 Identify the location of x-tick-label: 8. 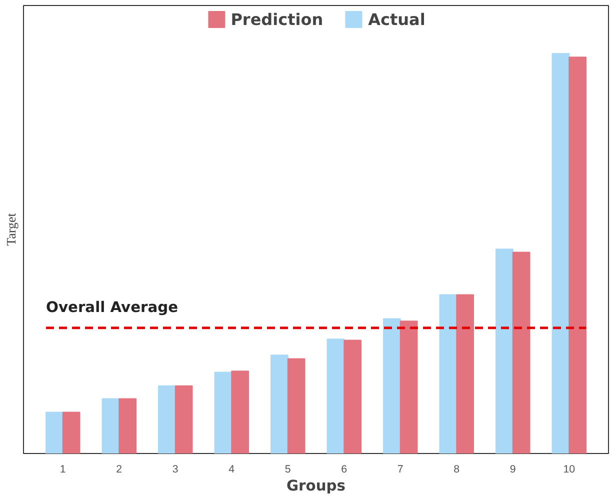
(457, 470).